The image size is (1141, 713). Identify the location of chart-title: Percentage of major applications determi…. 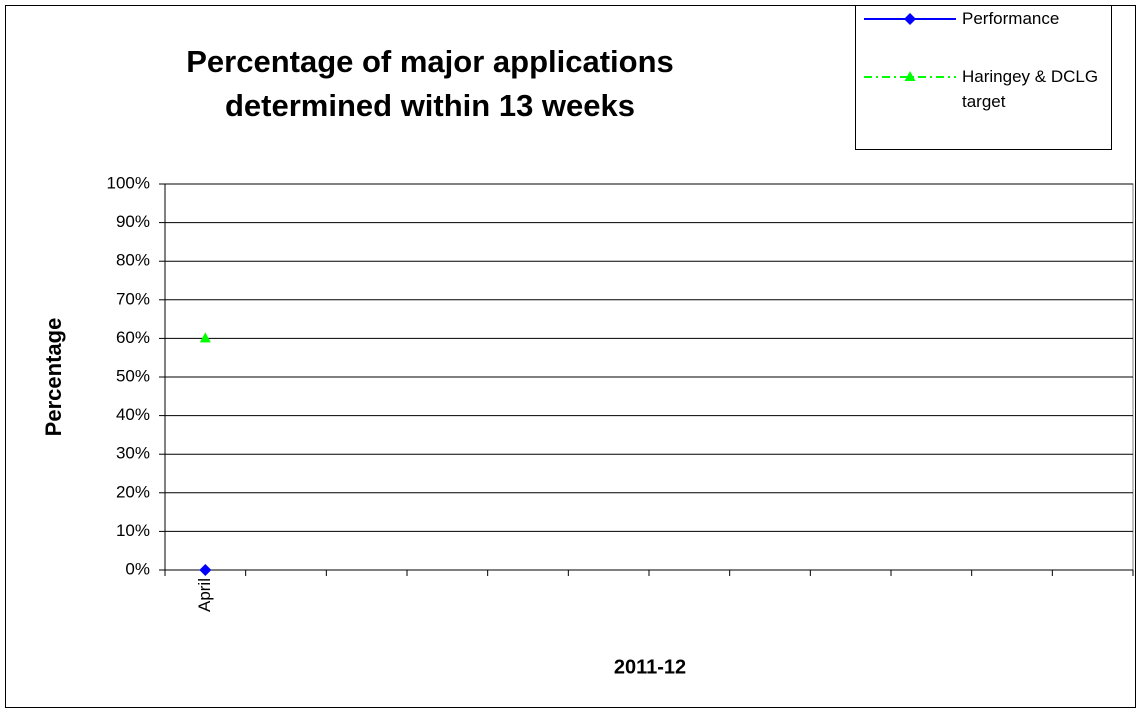
(430, 83).